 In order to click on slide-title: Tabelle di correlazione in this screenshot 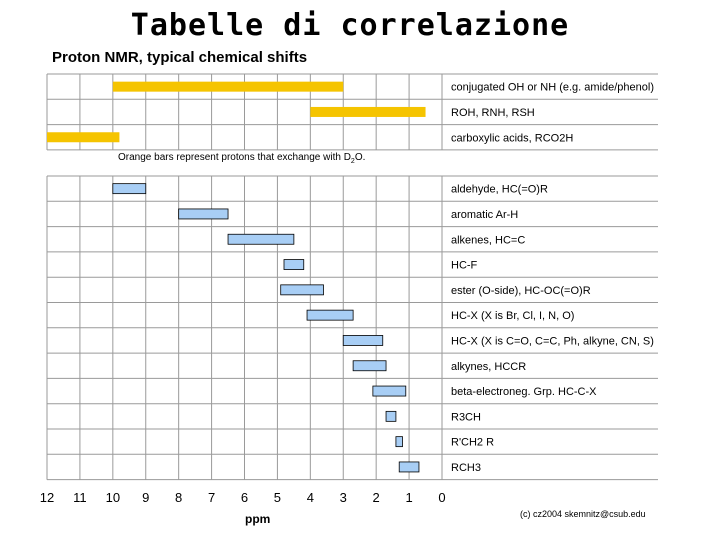, I will do `click(350, 25)`.